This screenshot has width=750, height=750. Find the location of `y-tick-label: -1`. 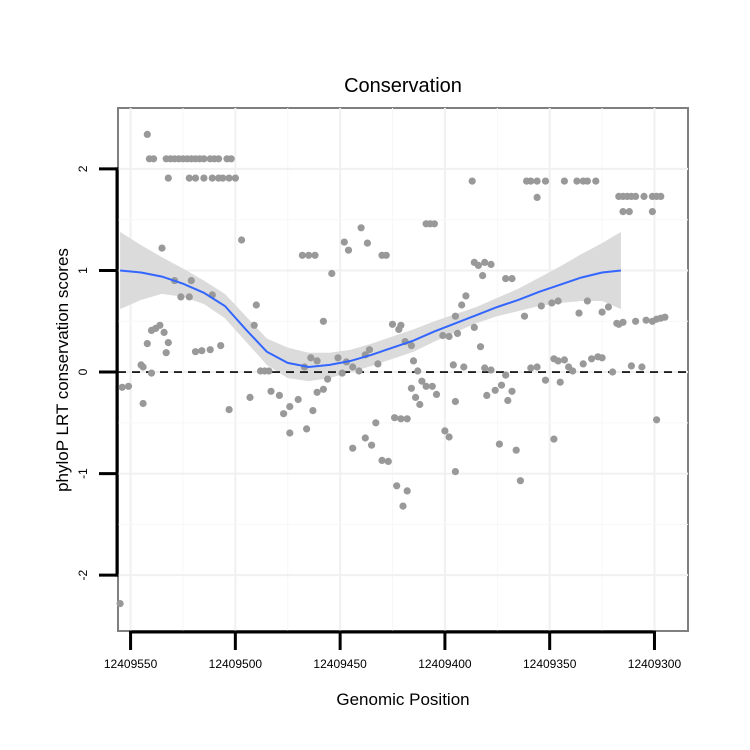

y-tick-label: -1 is located at coordinates (83, 473).